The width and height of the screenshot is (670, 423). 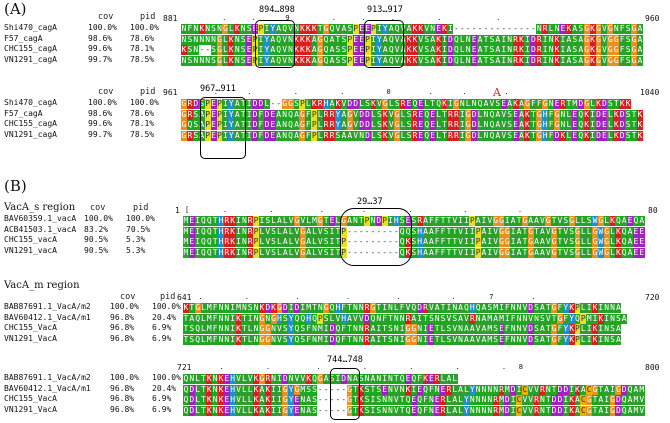 What do you see at coordinates (497, 92) in the screenshot?
I see `red-marker-a: A` at bounding box center [497, 92].